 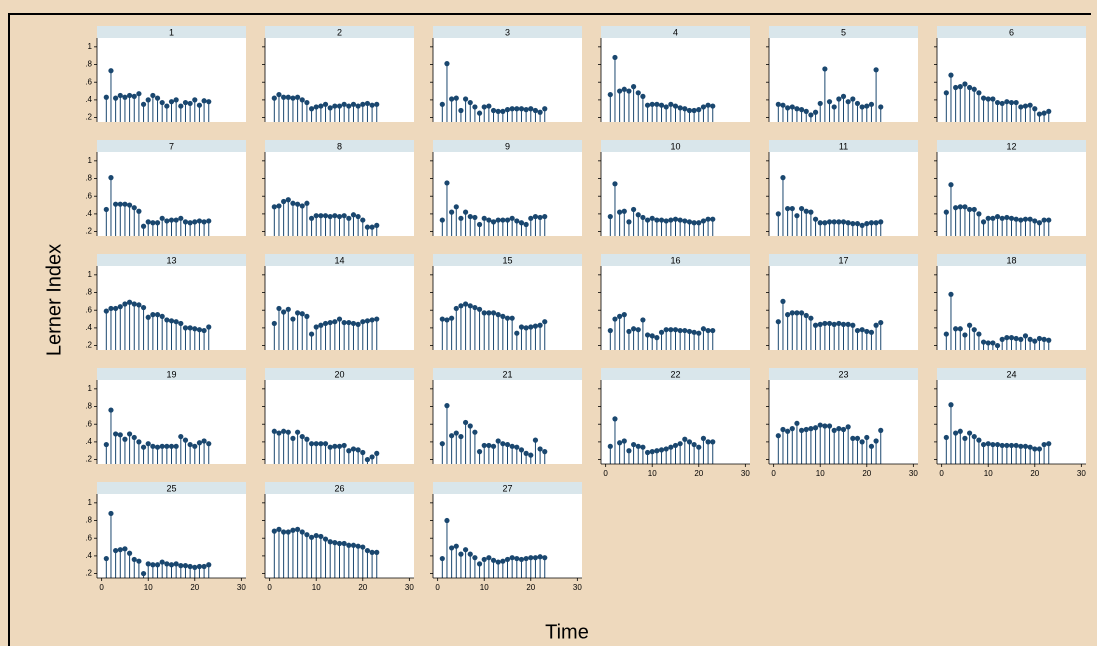 I want to click on panel-title: 22, so click(x=675, y=374).